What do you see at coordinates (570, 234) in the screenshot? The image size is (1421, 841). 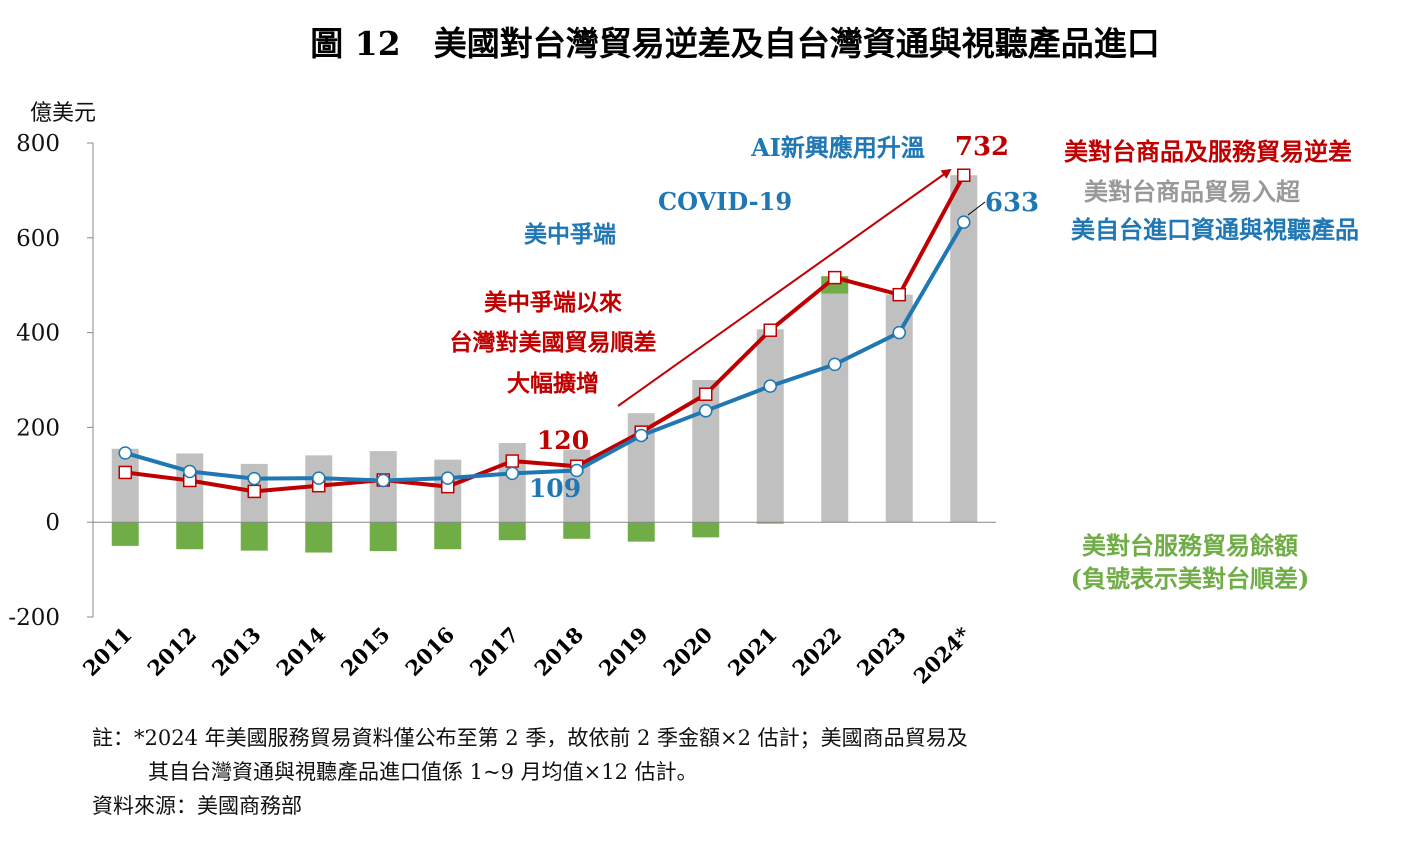 I see `annotation-trade-war: 美中爭端` at bounding box center [570, 234].